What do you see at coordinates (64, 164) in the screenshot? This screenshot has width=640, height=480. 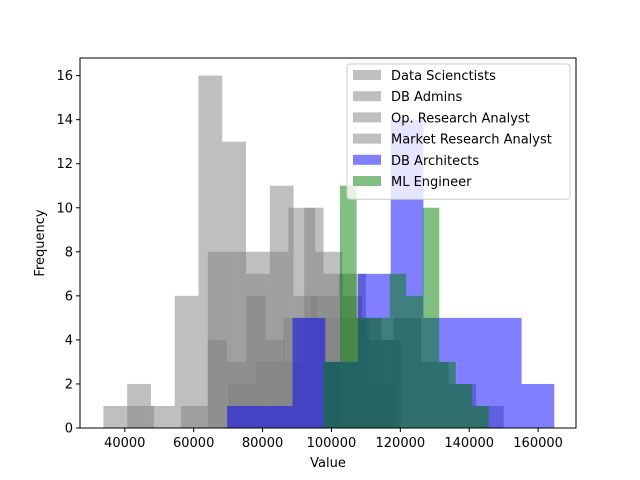 I see `y-tick-label: 12` at bounding box center [64, 164].